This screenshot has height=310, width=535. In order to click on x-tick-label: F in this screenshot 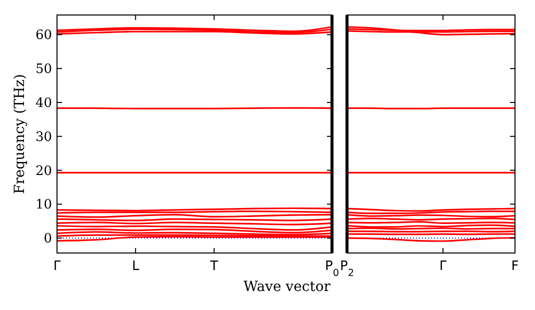, I will do `click(515, 266)`.